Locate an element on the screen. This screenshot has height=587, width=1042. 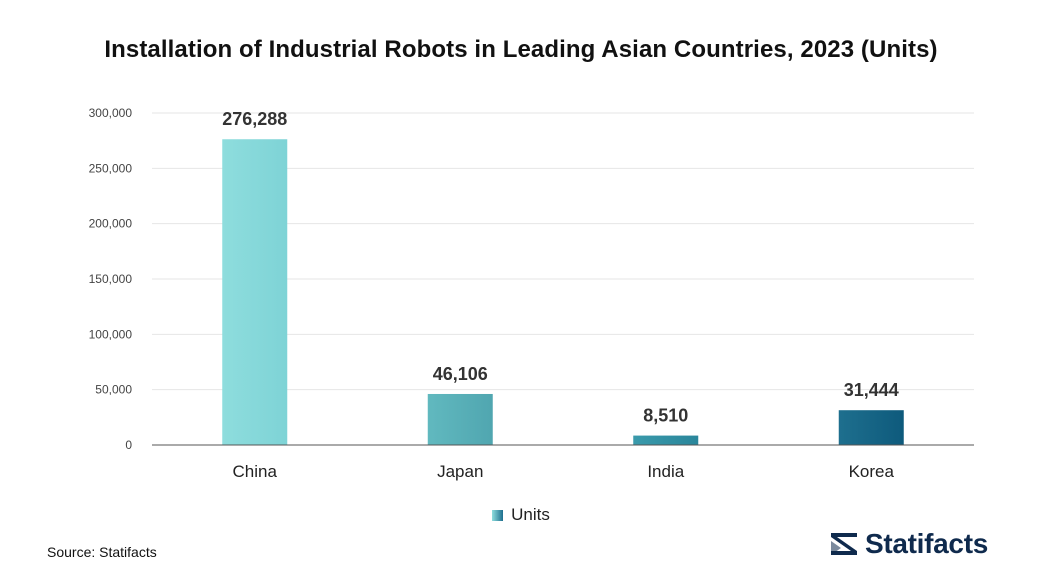
x-axis-ticks: China Japan India Korea is located at coordinates (564, 471).